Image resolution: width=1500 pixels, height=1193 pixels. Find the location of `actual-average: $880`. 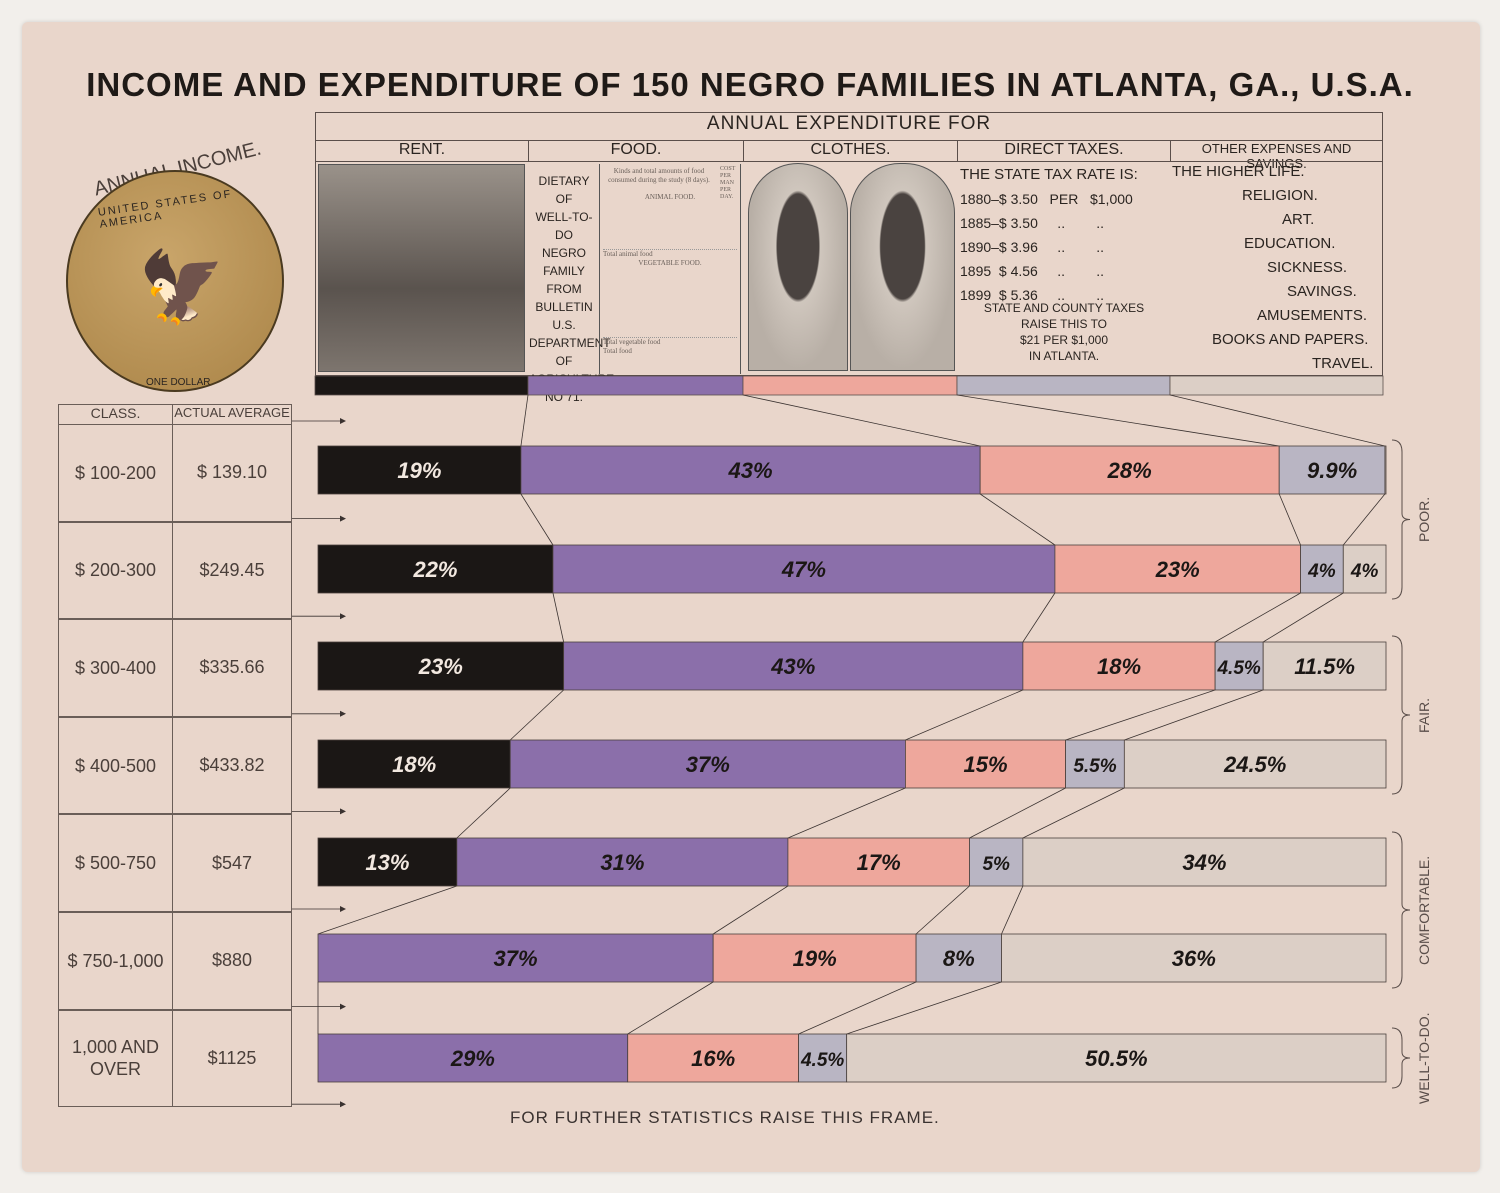

actual-average: $880 is located at coordinates (232, 961).